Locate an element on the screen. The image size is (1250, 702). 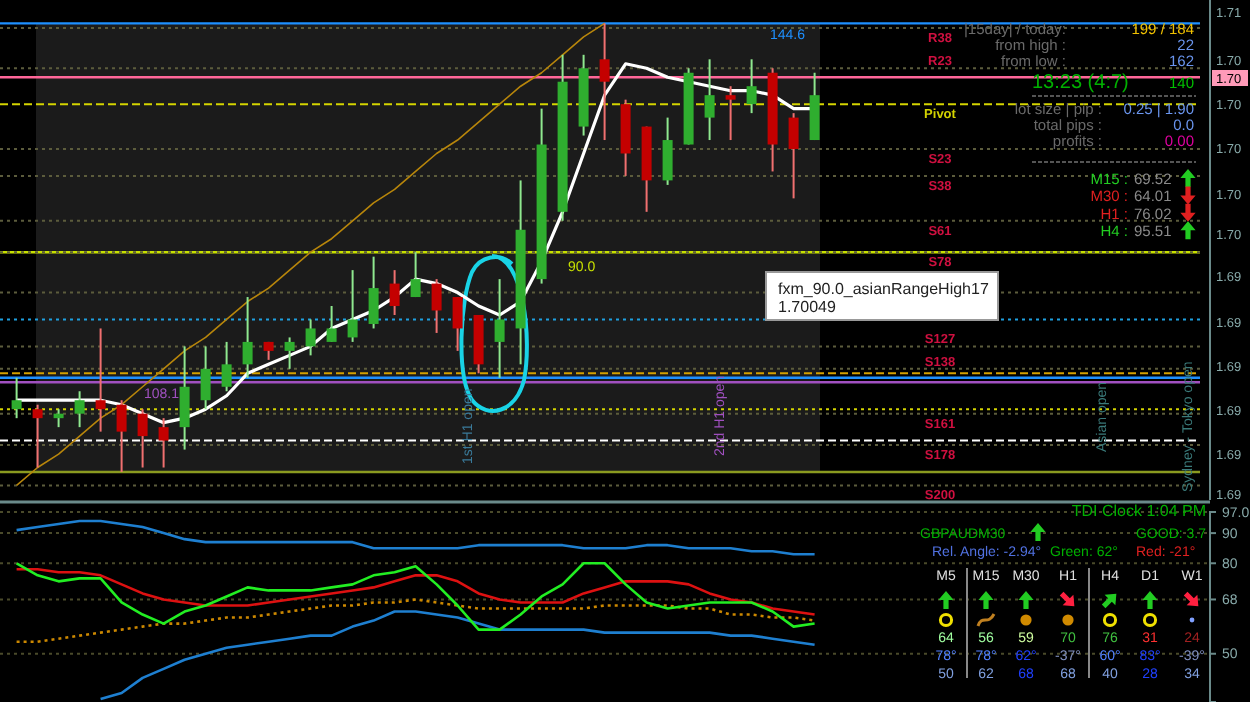
annotation: fxm_90.0_asianRangeHigh17 is located at coordinates (884, 289).